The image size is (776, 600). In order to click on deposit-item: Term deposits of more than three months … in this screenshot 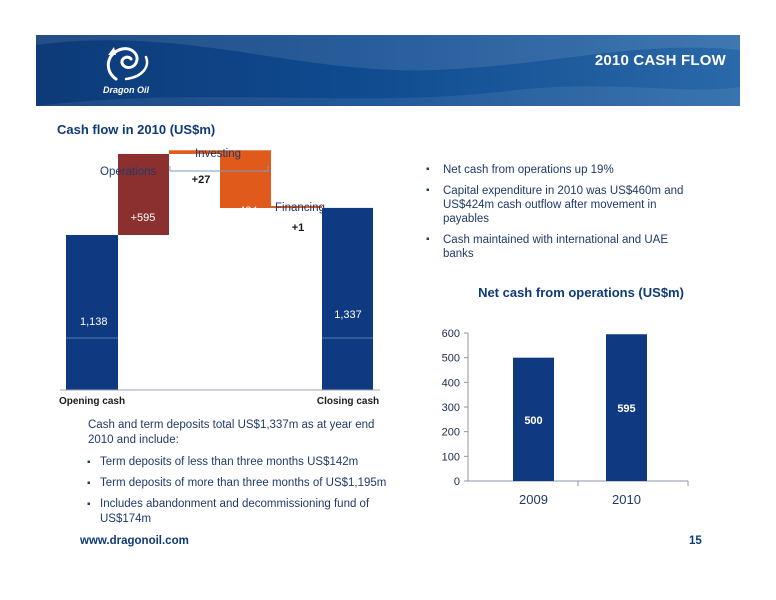, I will do `click(237, 483)`.